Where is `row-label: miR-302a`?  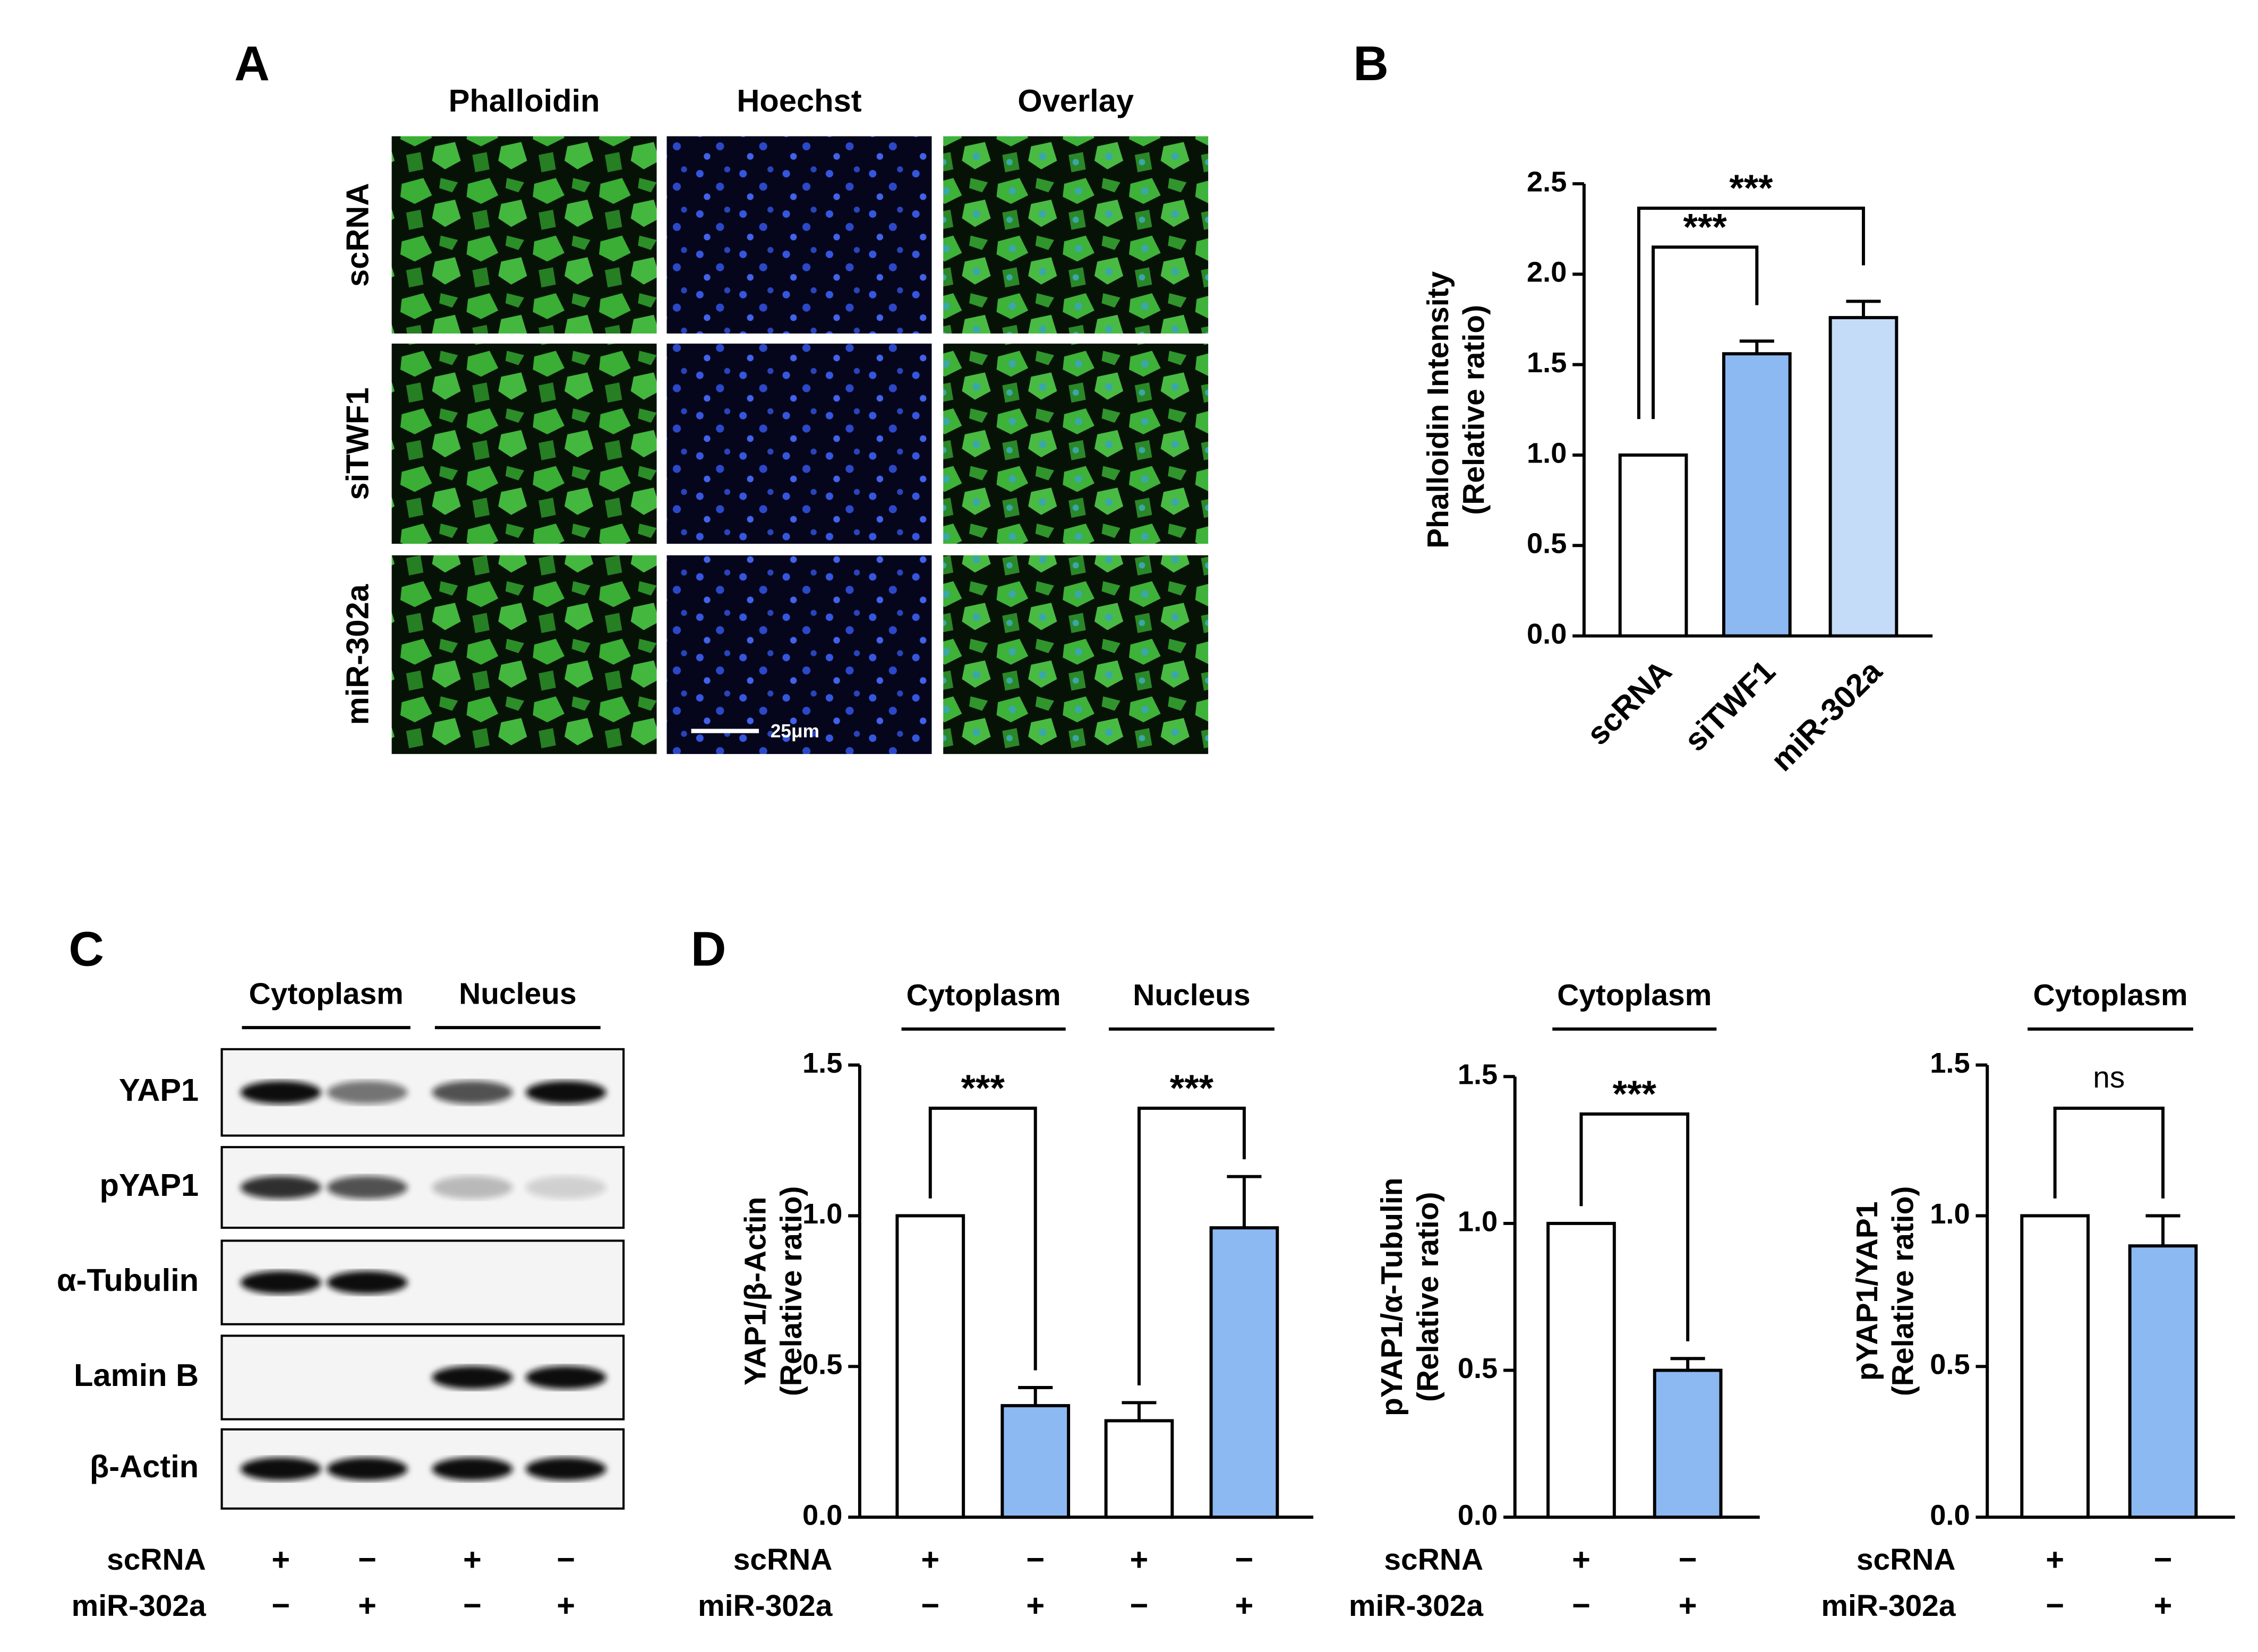 row-label: miR-302a is located at coordinates (357, 654).